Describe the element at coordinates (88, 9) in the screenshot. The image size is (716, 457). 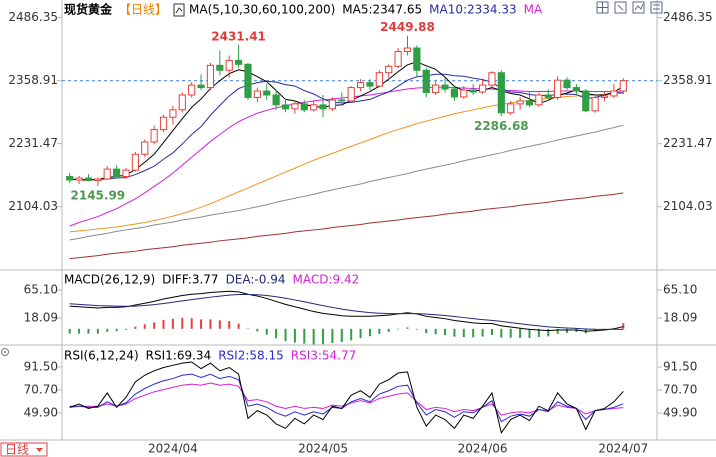
I see `legend-label: 现货黄金` at that location.